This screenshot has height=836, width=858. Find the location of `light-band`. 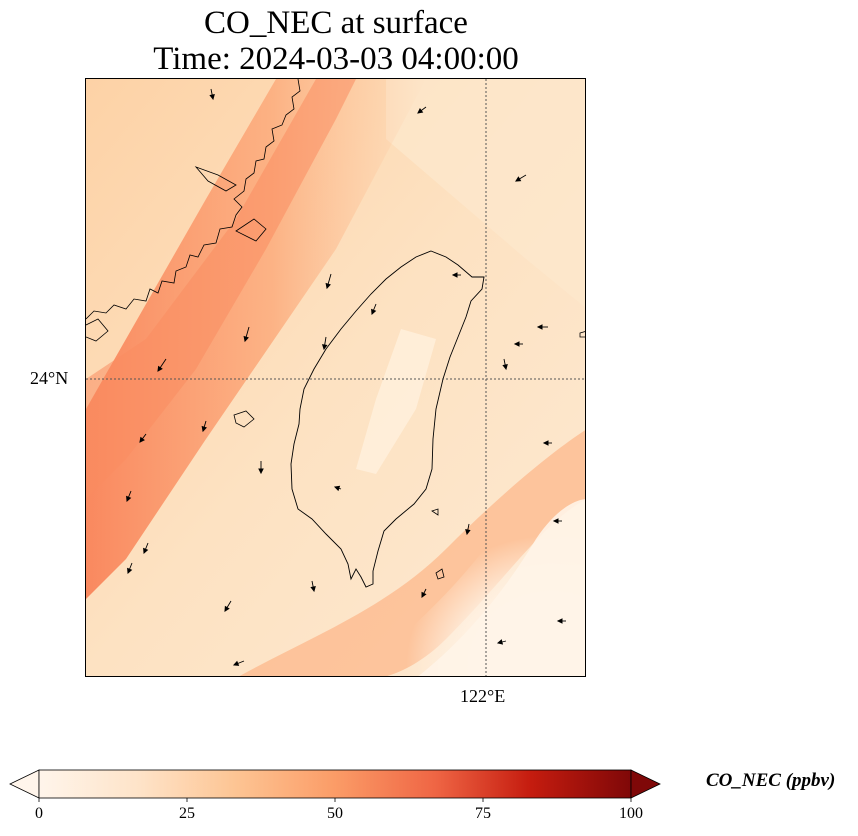

light-band is located at coordinates (485, 193).